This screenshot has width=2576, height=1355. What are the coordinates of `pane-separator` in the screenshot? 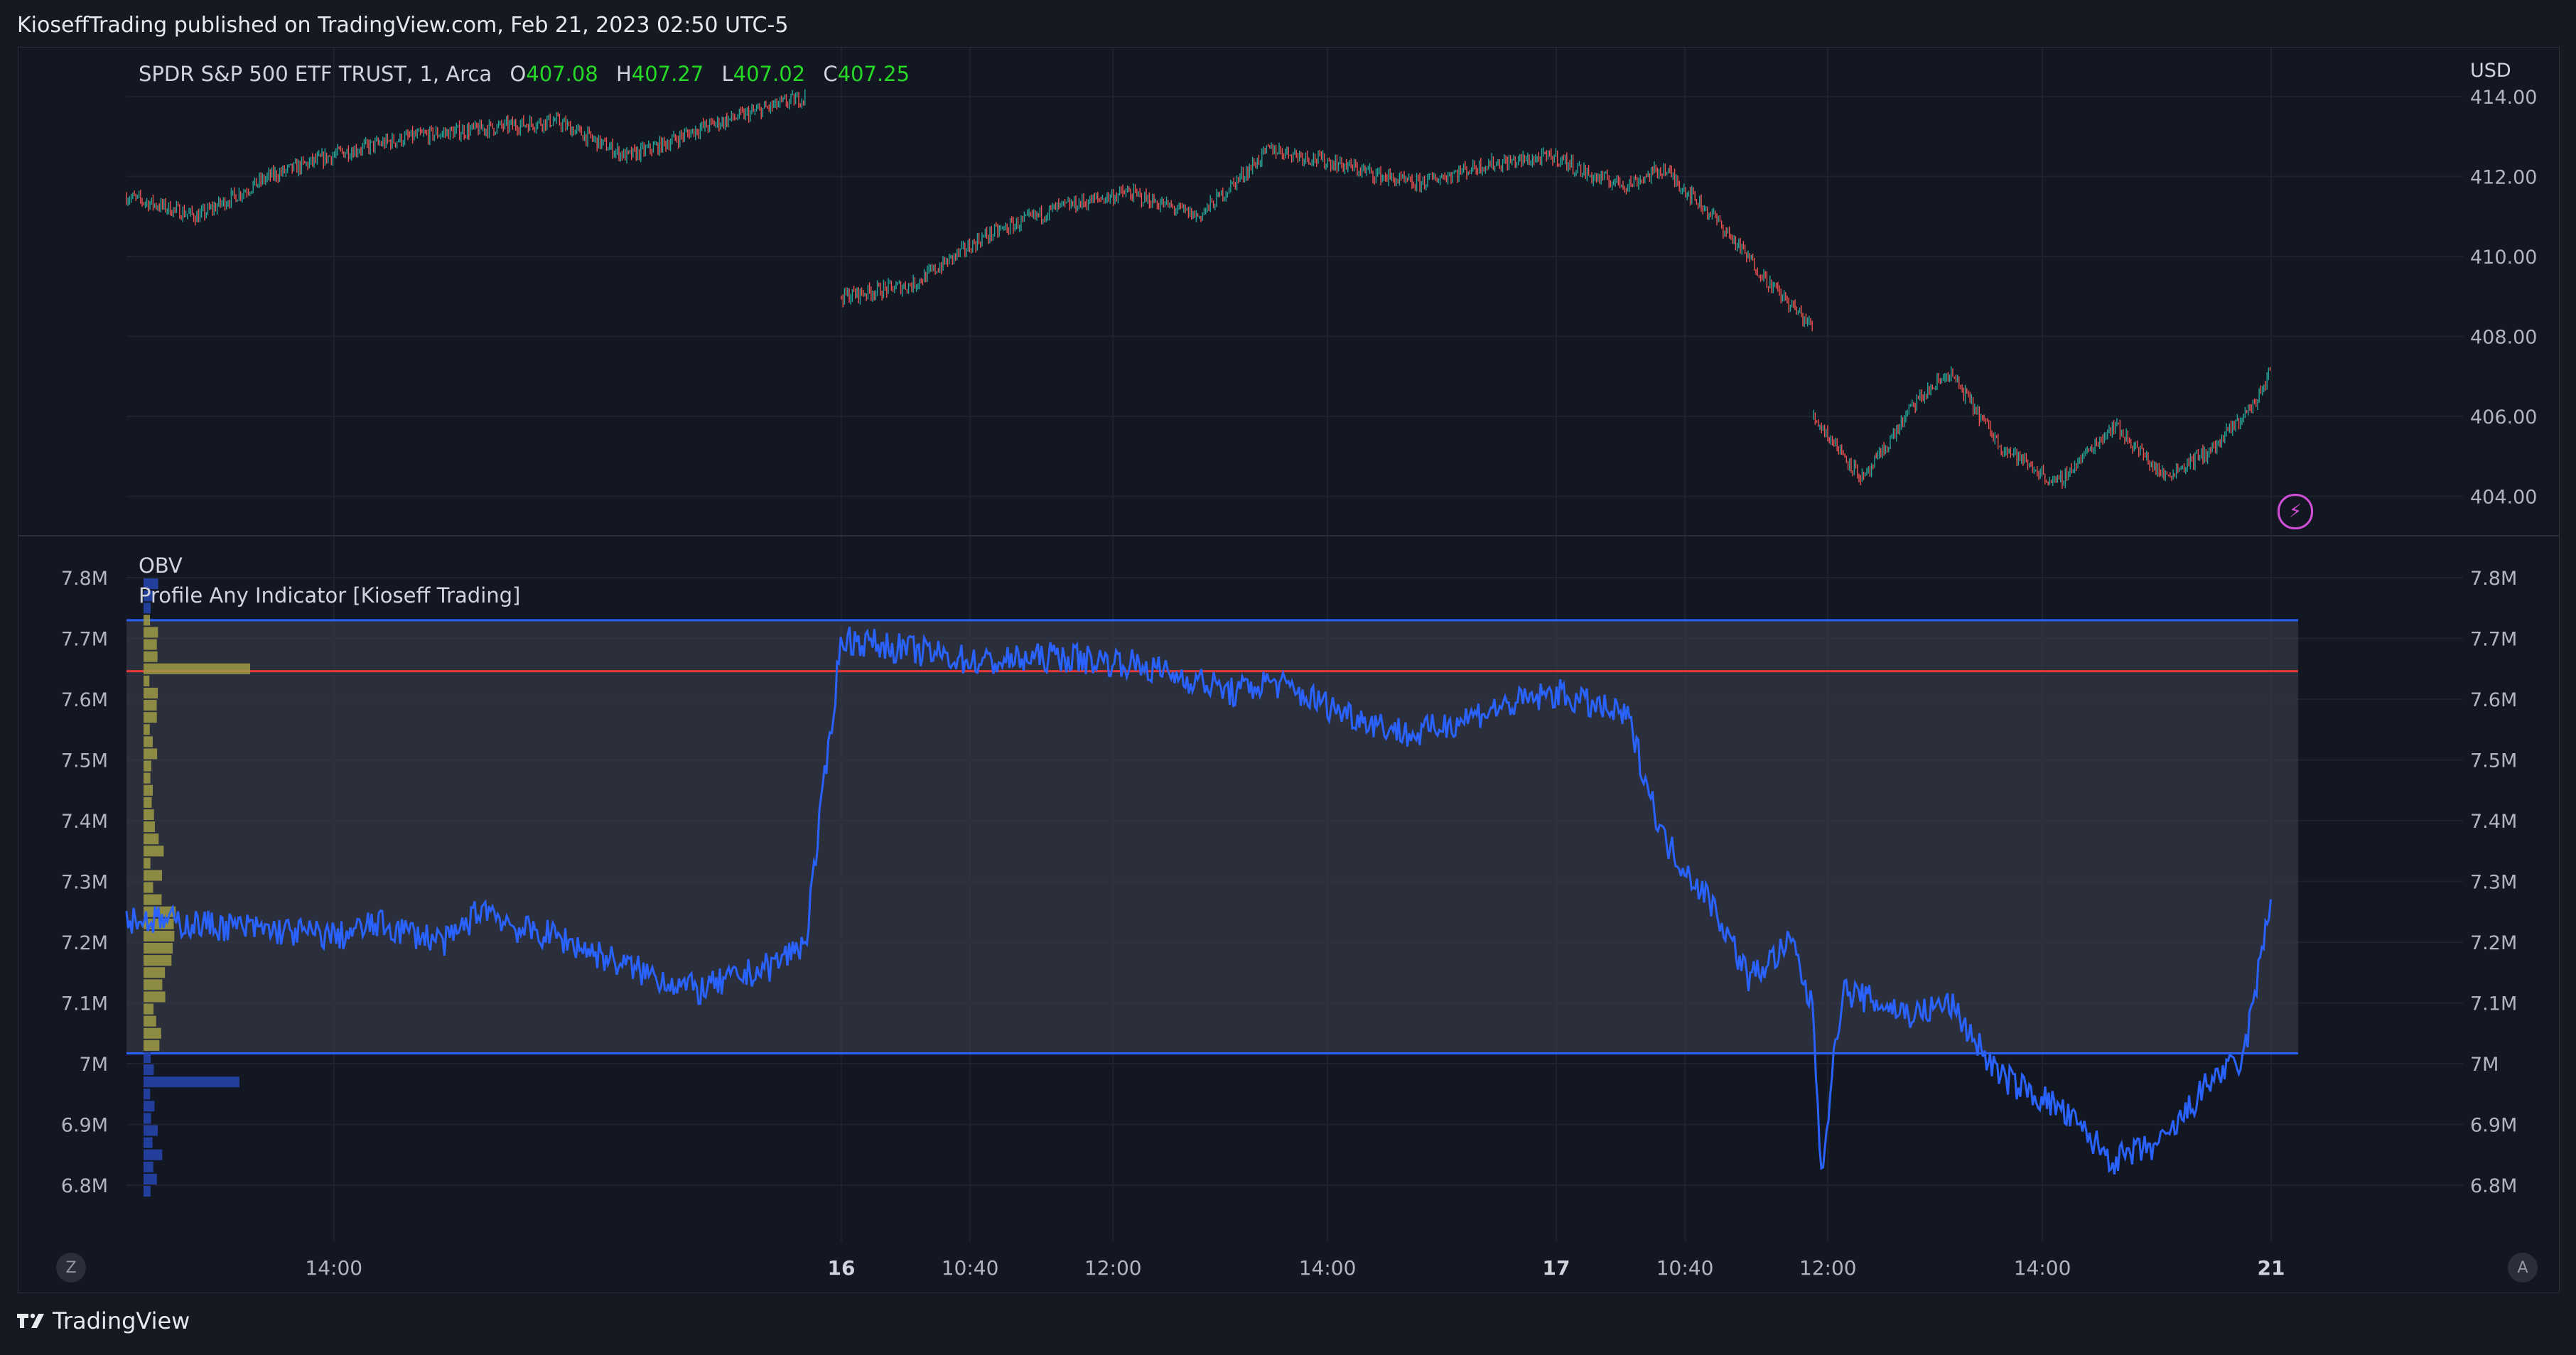 It's located at (1288, 535).